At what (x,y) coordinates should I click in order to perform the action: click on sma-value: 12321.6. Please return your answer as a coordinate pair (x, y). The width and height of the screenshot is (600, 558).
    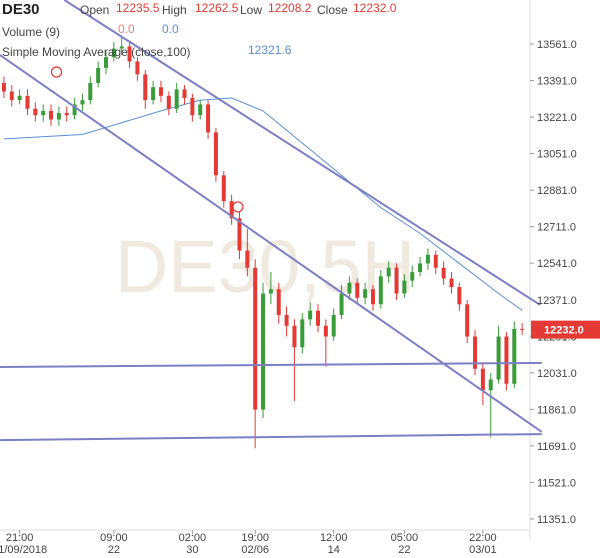
    Looking at the image, I should click on (270, 50).